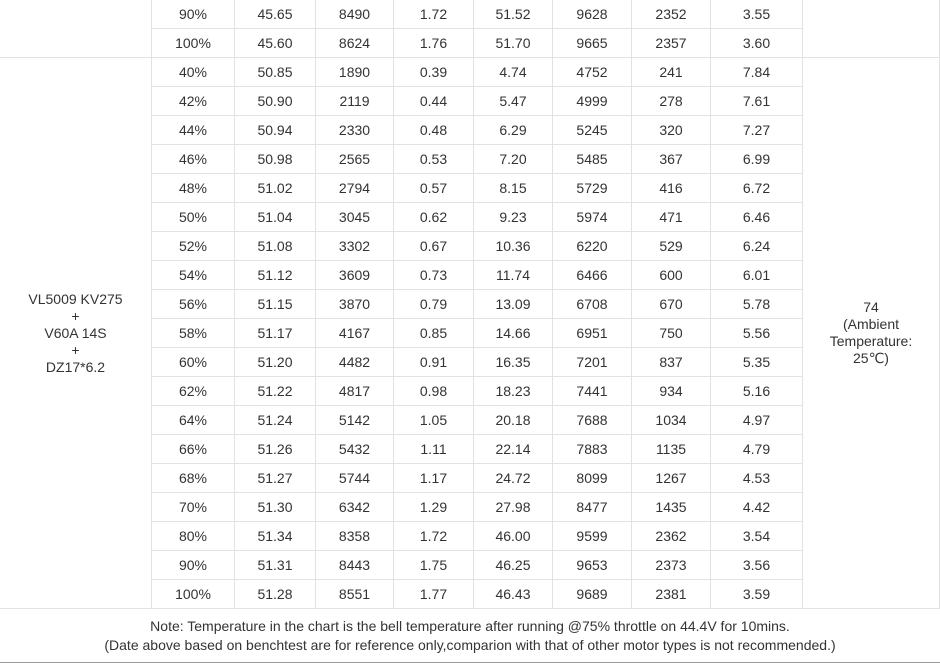 This screenshot has height=663, width=940. Describe the element at coordinates (757, 101) in the screenshot. I see `table-cell: 7.61` at that location.